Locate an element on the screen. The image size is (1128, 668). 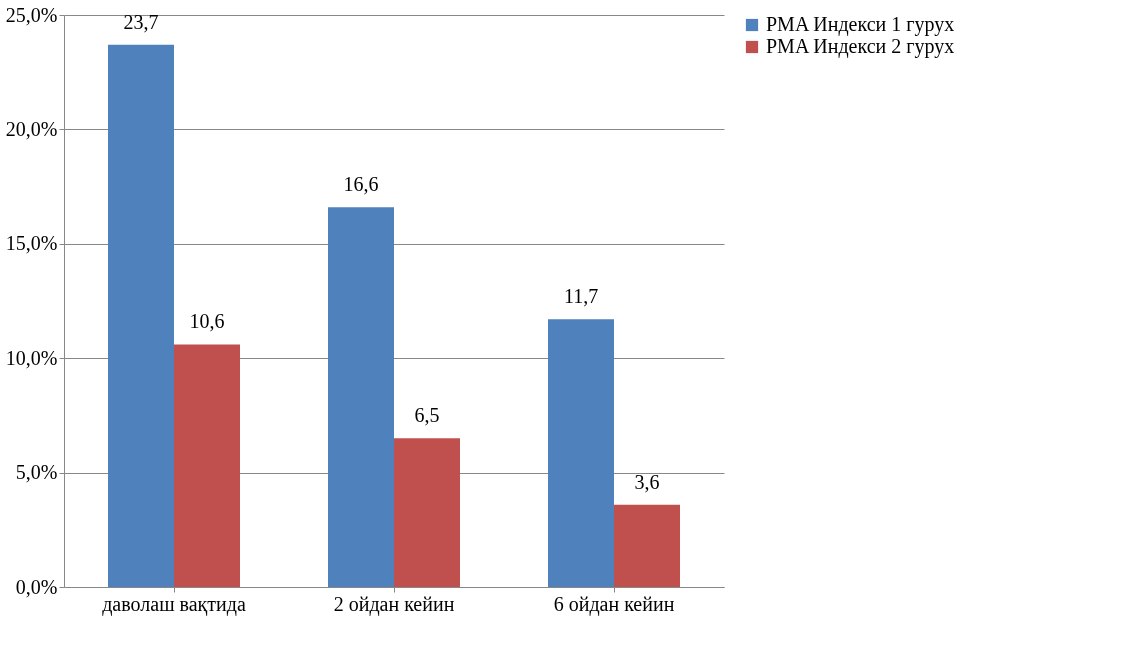
y-tick-label: 0,0% is located at coordinates (36, 586).